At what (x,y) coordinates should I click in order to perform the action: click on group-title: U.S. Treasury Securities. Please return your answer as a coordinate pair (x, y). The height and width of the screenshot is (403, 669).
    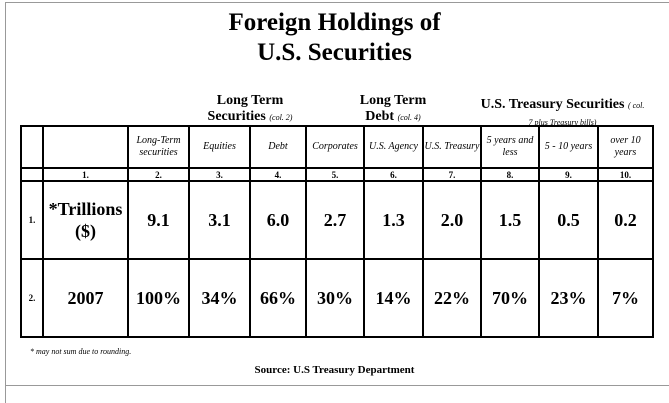
    Looking at the image, I should click on (552, 104).